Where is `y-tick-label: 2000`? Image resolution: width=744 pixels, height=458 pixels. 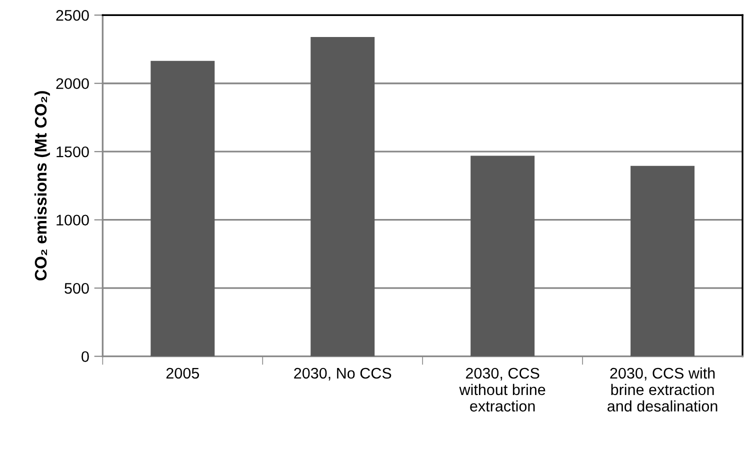 y-tick-label: 2000 is located at coordinates (72, 84).